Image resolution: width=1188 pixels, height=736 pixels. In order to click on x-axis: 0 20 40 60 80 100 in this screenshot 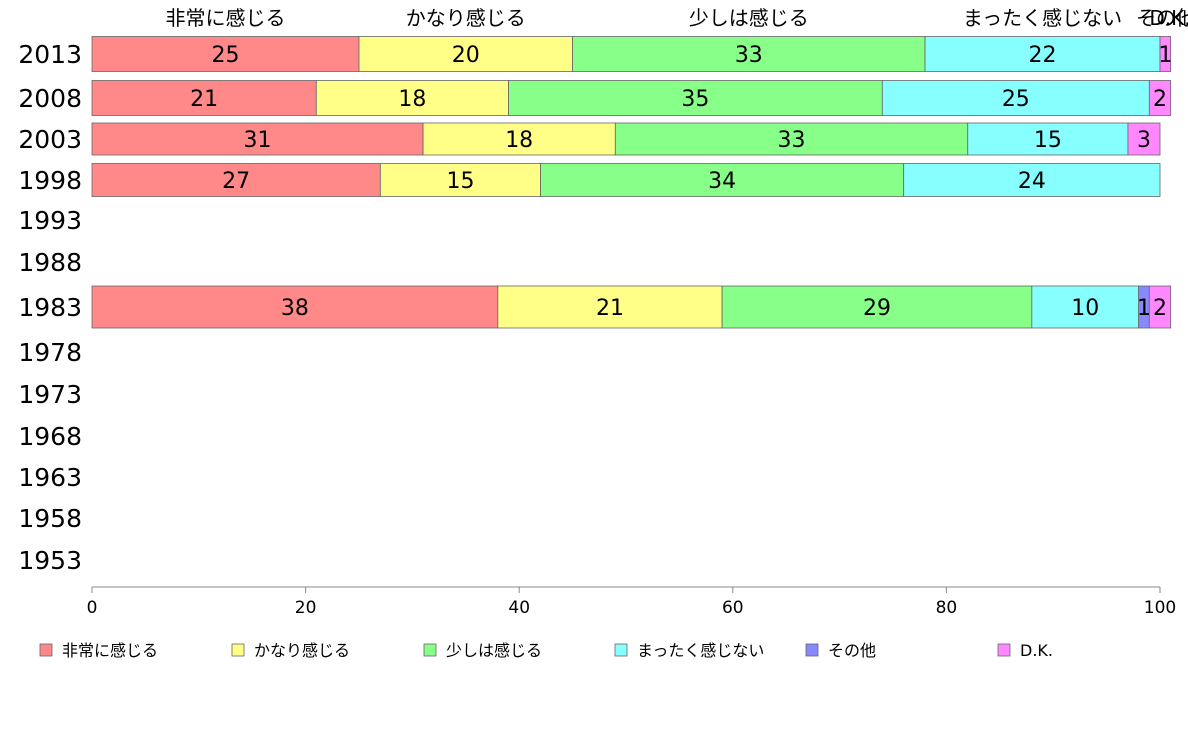, I will do `click(631, 602)`.